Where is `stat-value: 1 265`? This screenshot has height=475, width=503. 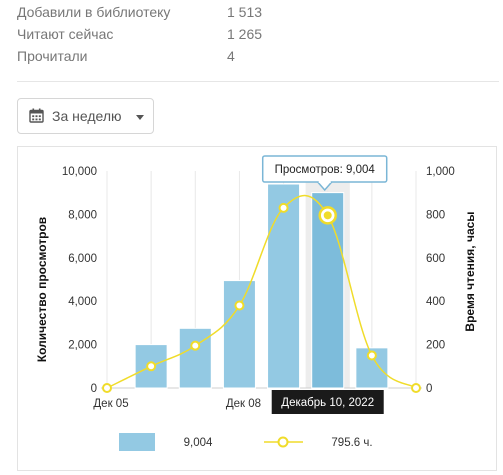 stat-value: 1 265 is located at coordinates (245, 34).